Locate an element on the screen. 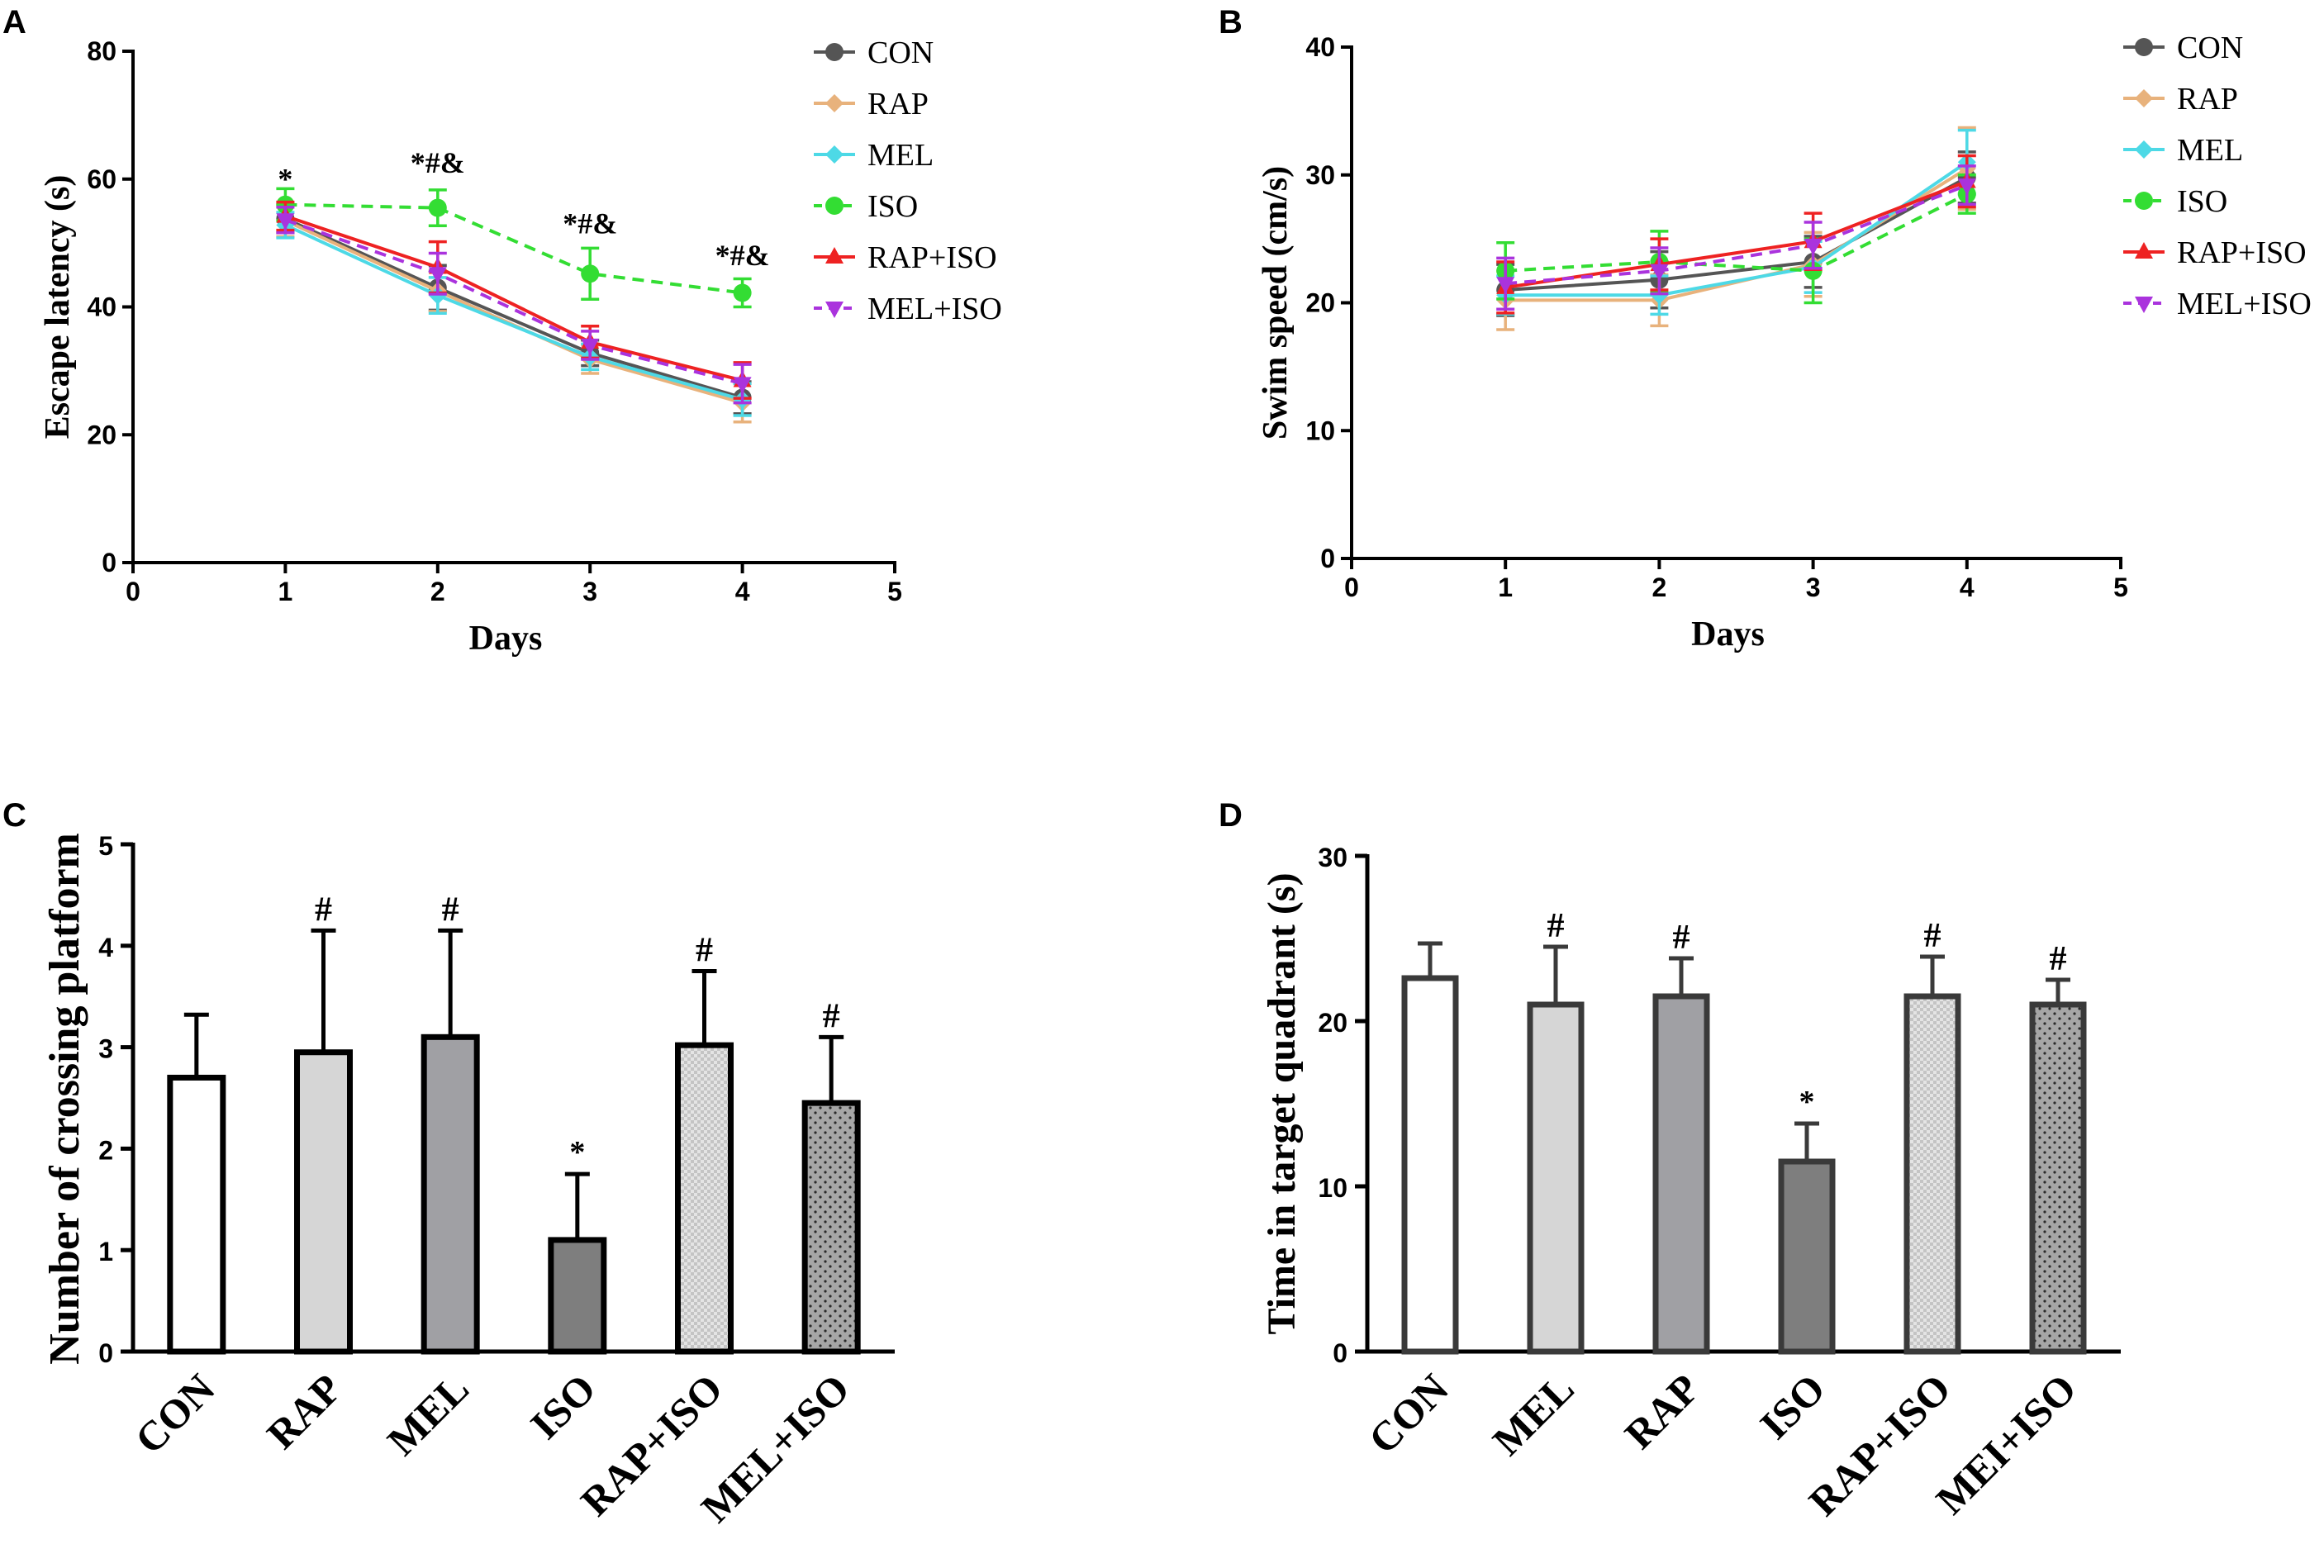  y-tick-label: 2 is located at coordinates (106, 1150).